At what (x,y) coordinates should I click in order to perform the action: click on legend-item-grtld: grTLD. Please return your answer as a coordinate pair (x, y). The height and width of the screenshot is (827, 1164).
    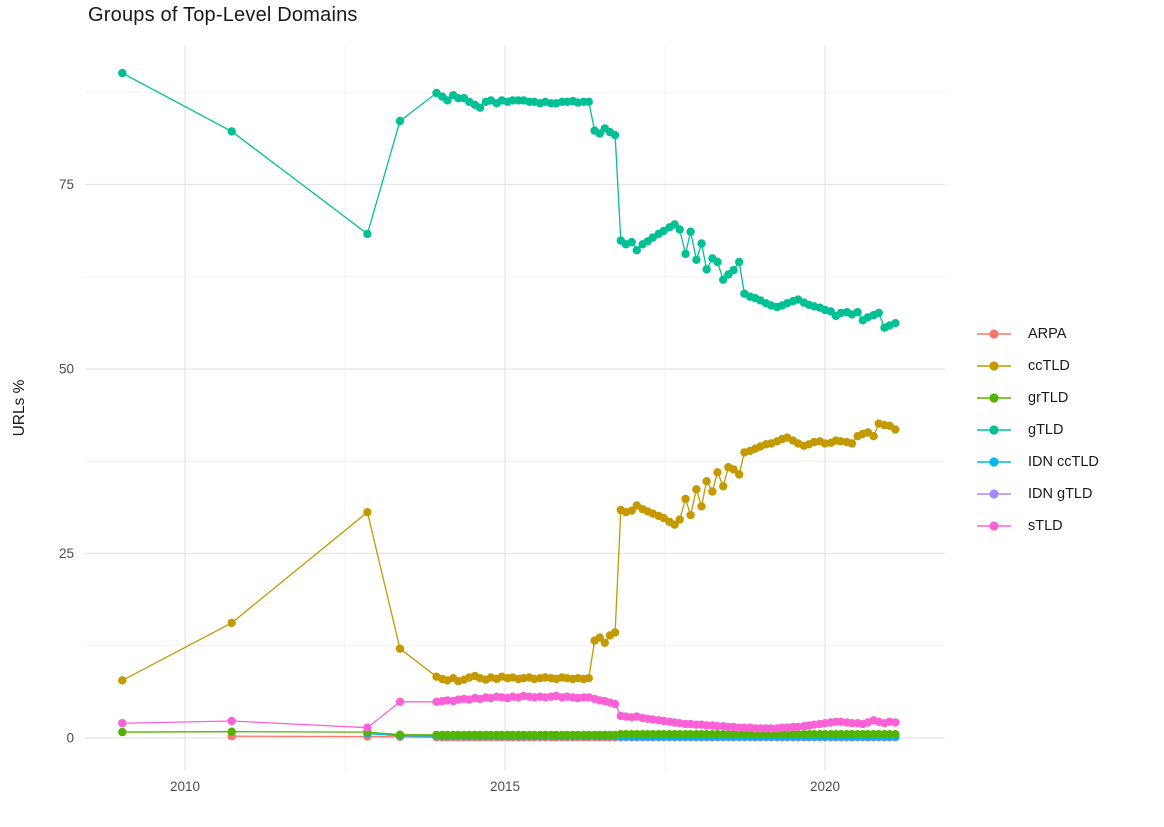
    Looking at the image, I should click on (1037, 398).